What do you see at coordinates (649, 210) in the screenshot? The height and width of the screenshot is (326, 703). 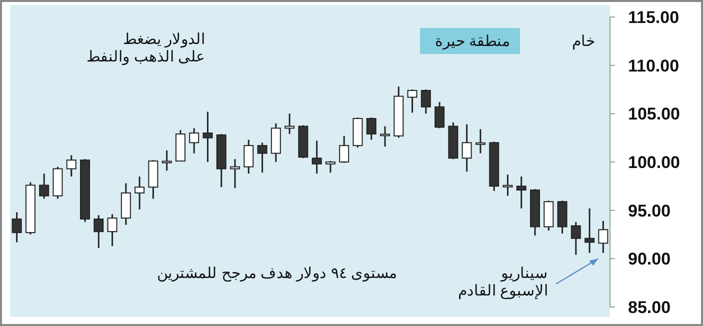 I see `y-tick-label: 95.00` at bounding box center [649, 210].